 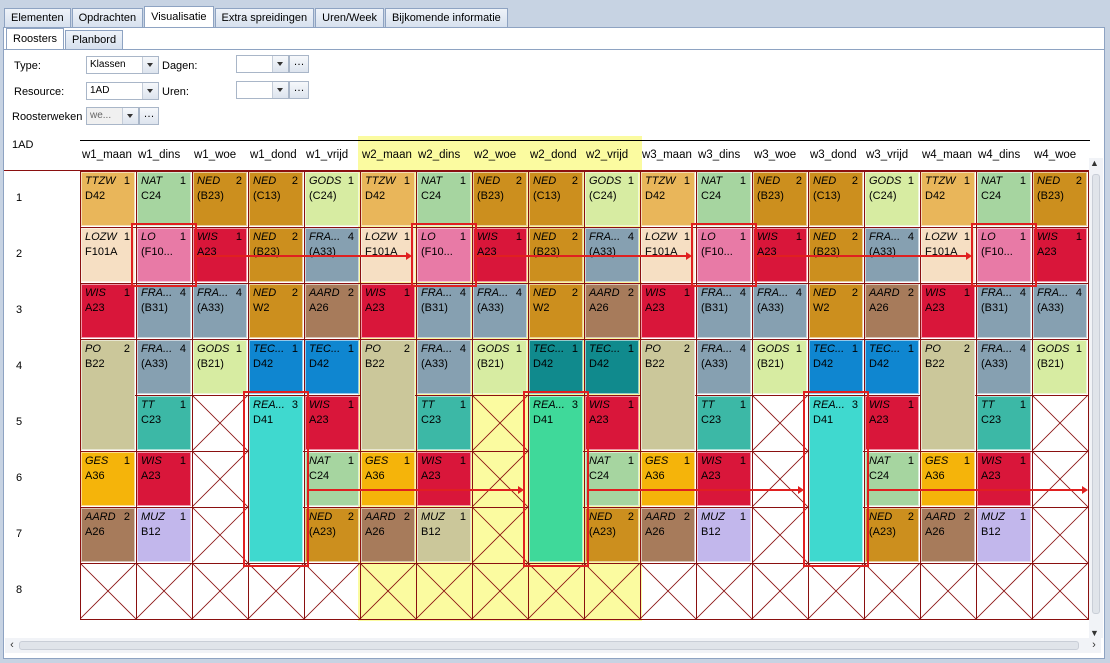 What do you see at coordinates (159, 155) in the screenshot?
I see `column-header: w1_dins` at bounding box center [159, 155].